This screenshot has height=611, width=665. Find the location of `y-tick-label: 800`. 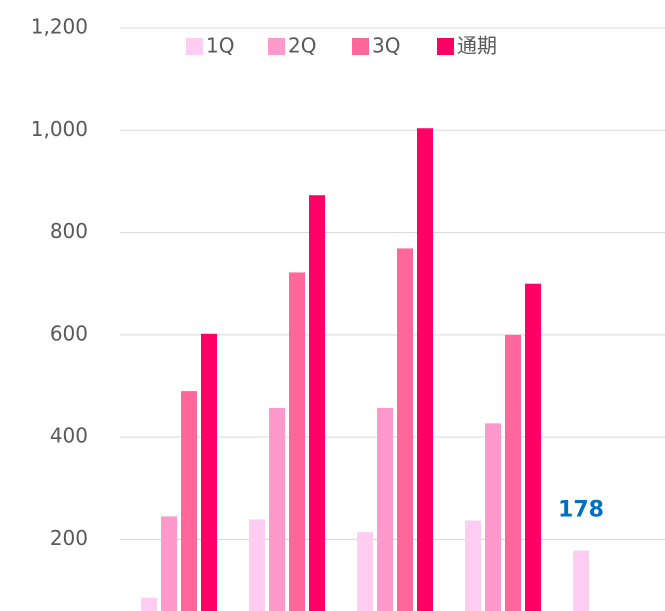

y-tick-label: 800 is located at coordinates (69, 231).